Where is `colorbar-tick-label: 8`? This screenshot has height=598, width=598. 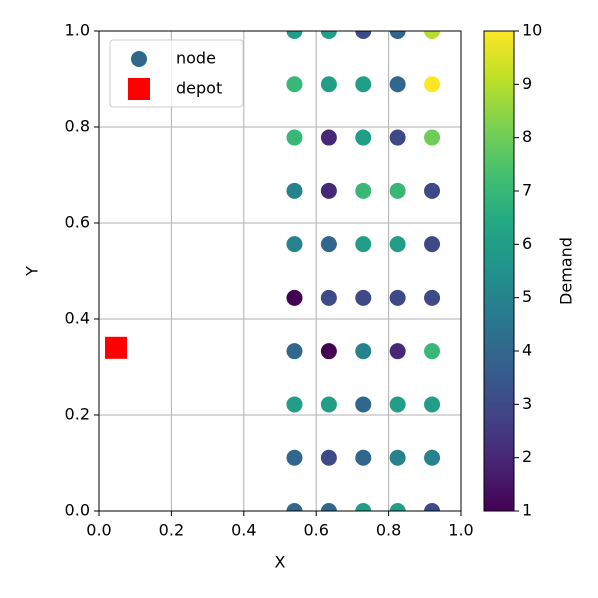 colorbar-tick-label: 8 is located at coordinates (527, 136).